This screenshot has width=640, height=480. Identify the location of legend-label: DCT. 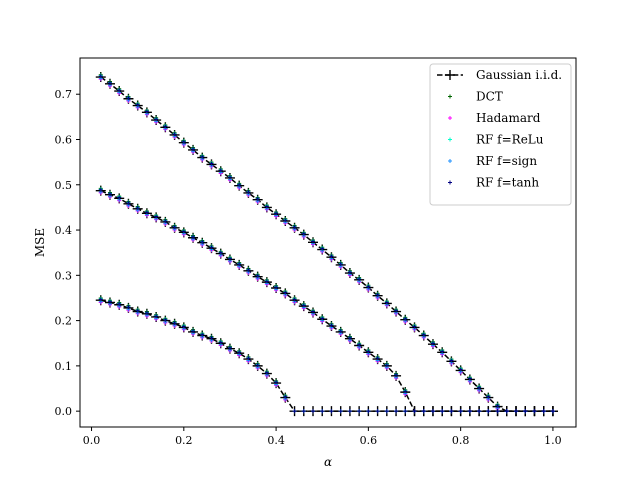
(489, 97).